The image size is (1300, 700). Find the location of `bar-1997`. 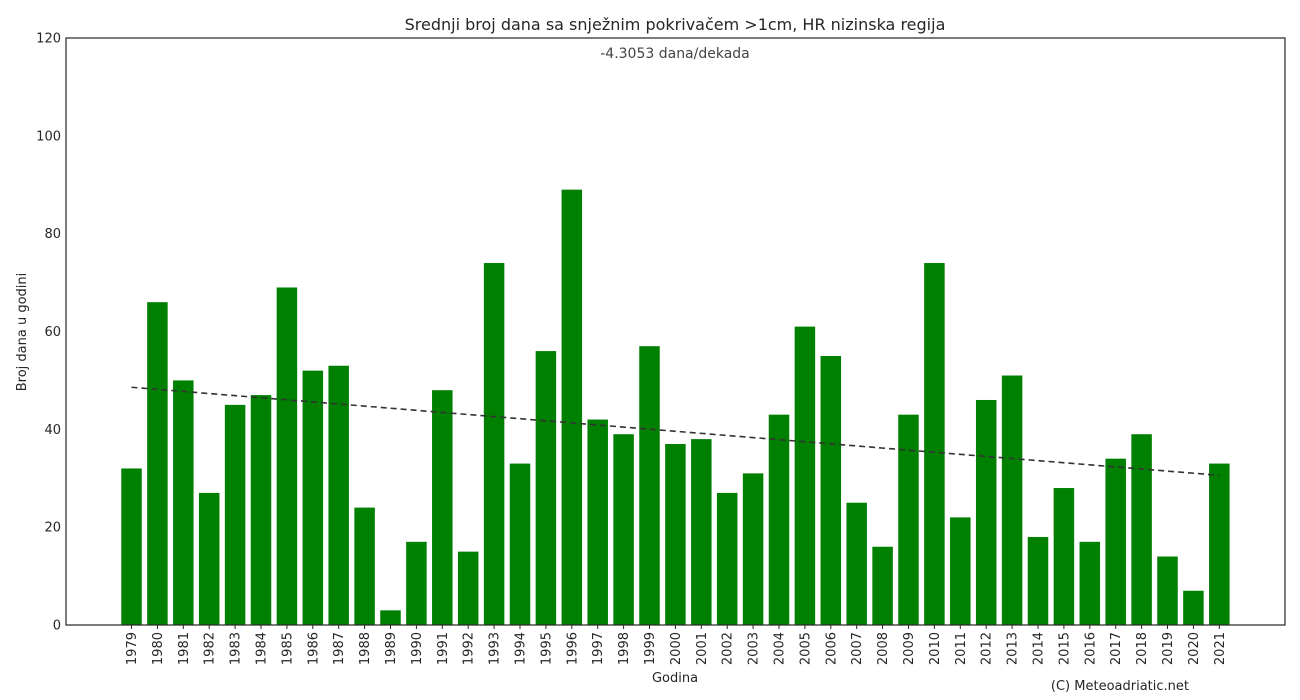

bar-1997 is located at coordinates (597, 522).